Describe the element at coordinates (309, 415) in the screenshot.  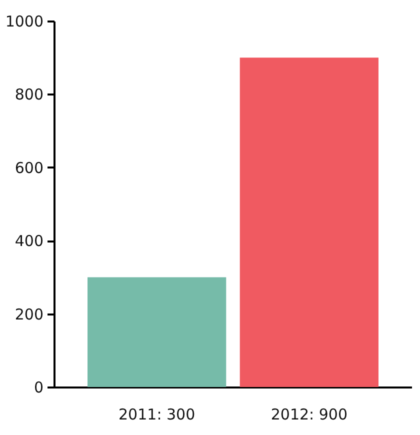
I see `x-tick-label: 2012: 900` at that location.